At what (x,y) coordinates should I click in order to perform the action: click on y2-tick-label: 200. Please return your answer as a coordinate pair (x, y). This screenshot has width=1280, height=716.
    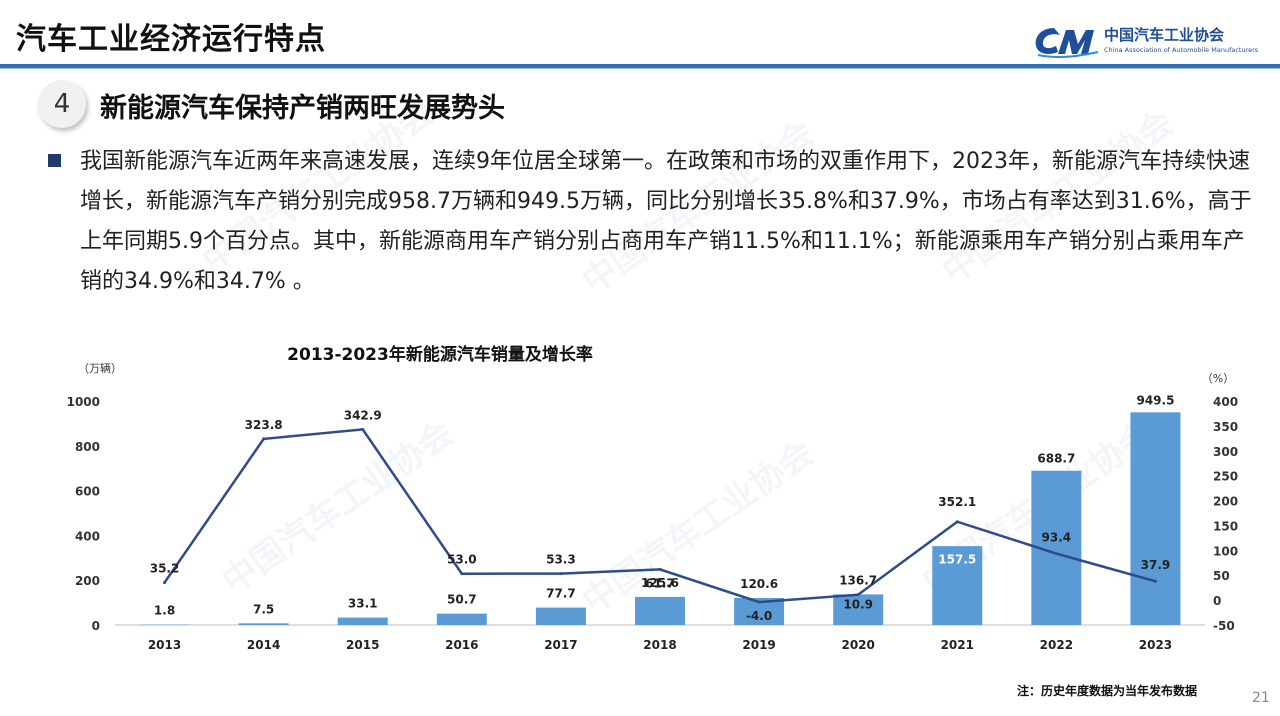
    Looking at the image, I should click on (1225, 502).